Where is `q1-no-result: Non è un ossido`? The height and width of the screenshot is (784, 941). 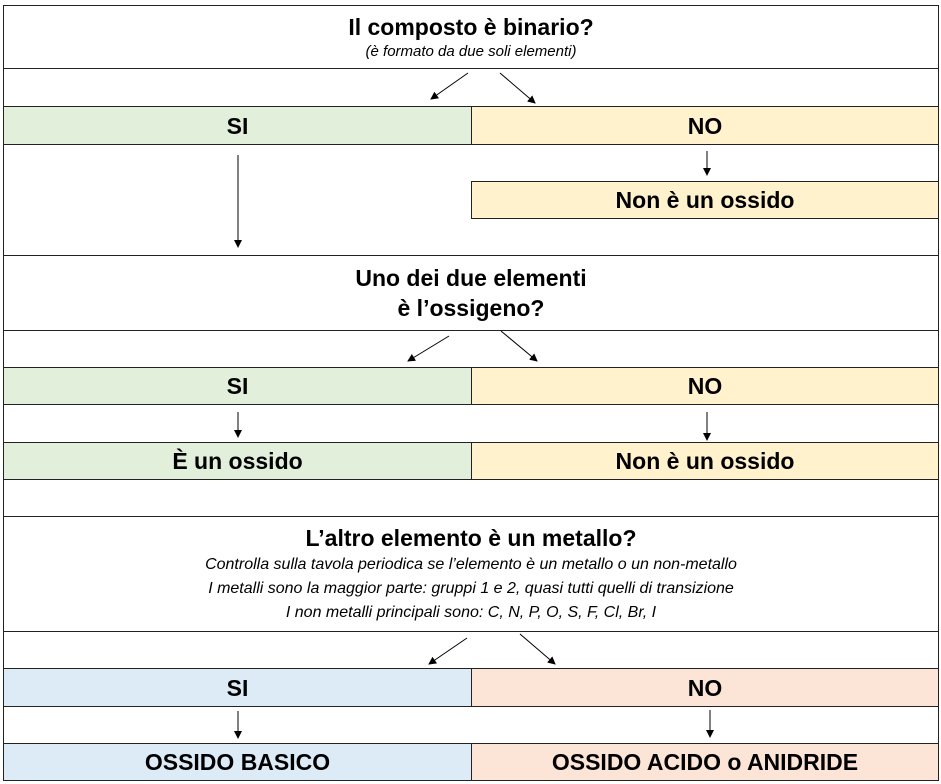
q1-no-result: Non è un ossido is located at coordinates (705, 200).